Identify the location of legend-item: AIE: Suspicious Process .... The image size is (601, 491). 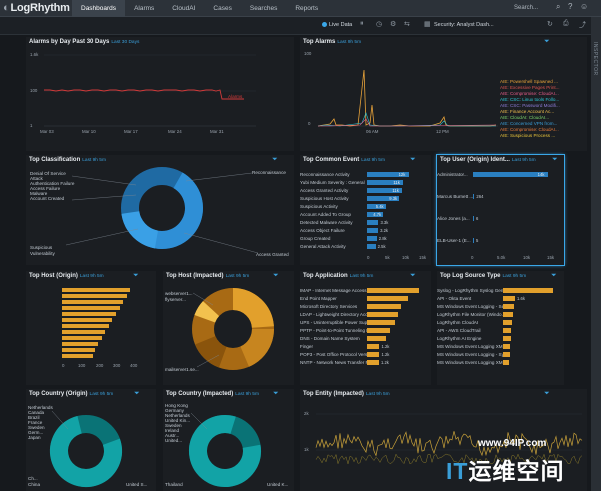
(528, 135).